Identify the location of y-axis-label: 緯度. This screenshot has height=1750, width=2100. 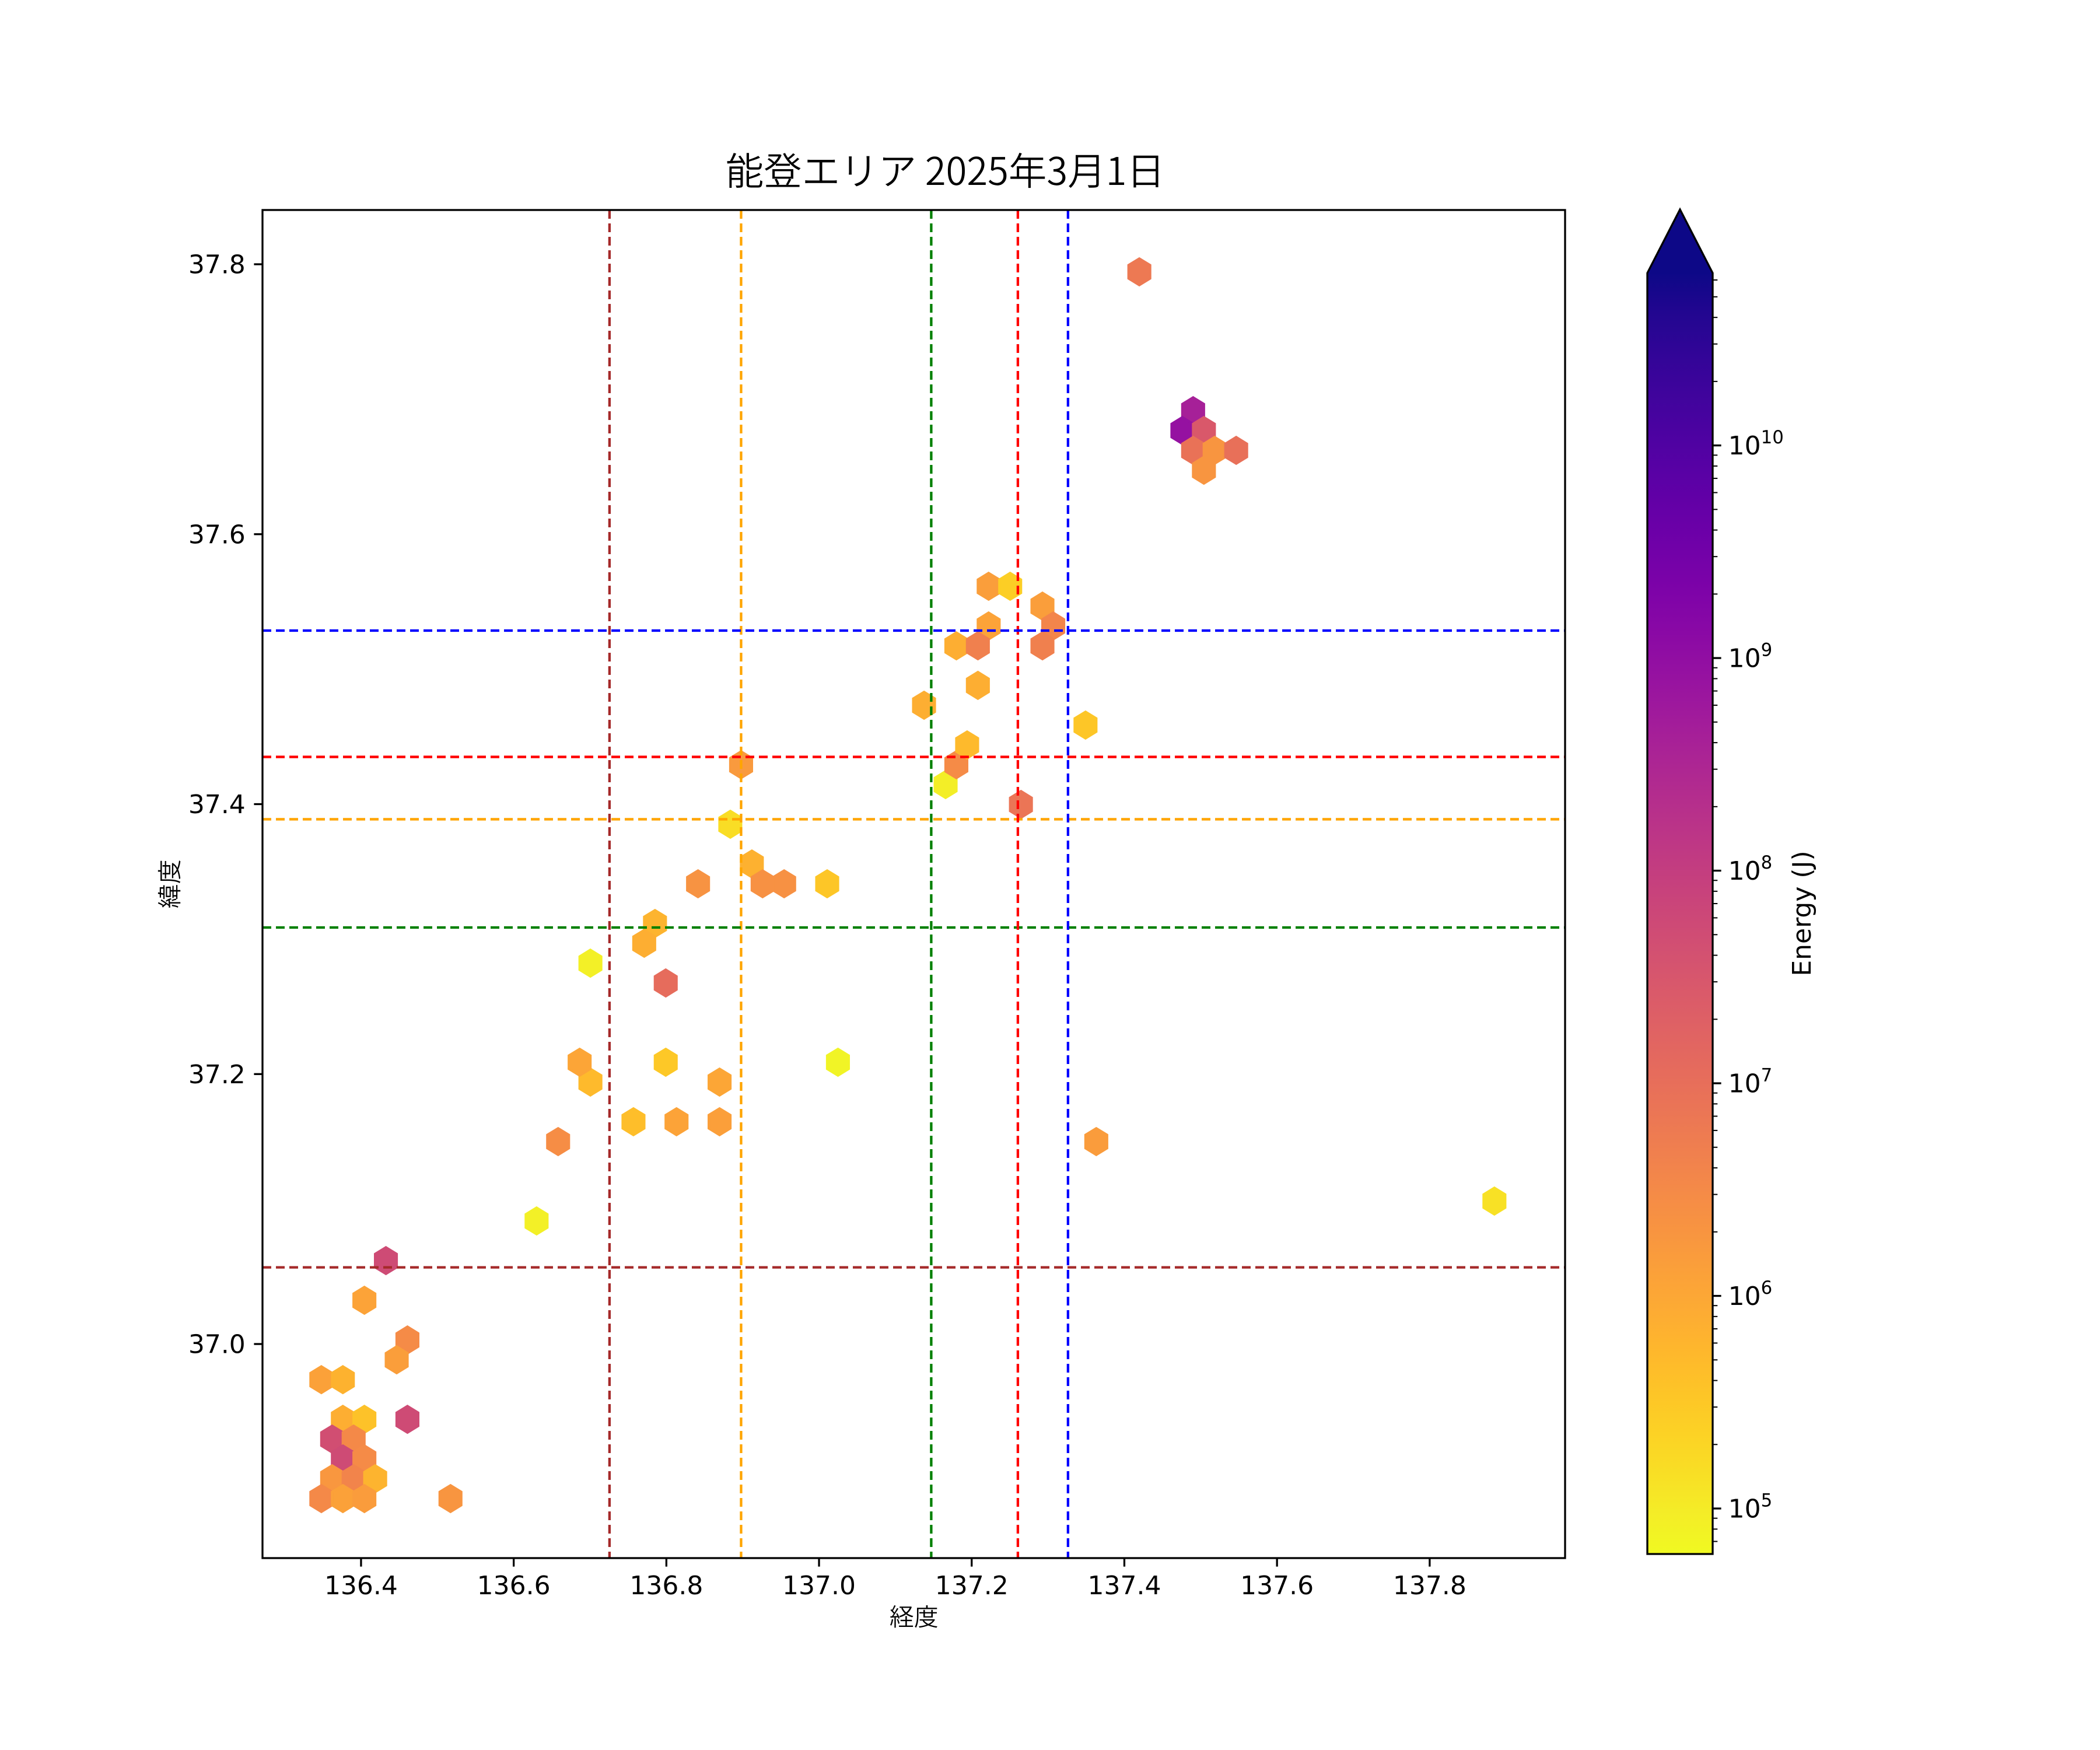
(169, 884).